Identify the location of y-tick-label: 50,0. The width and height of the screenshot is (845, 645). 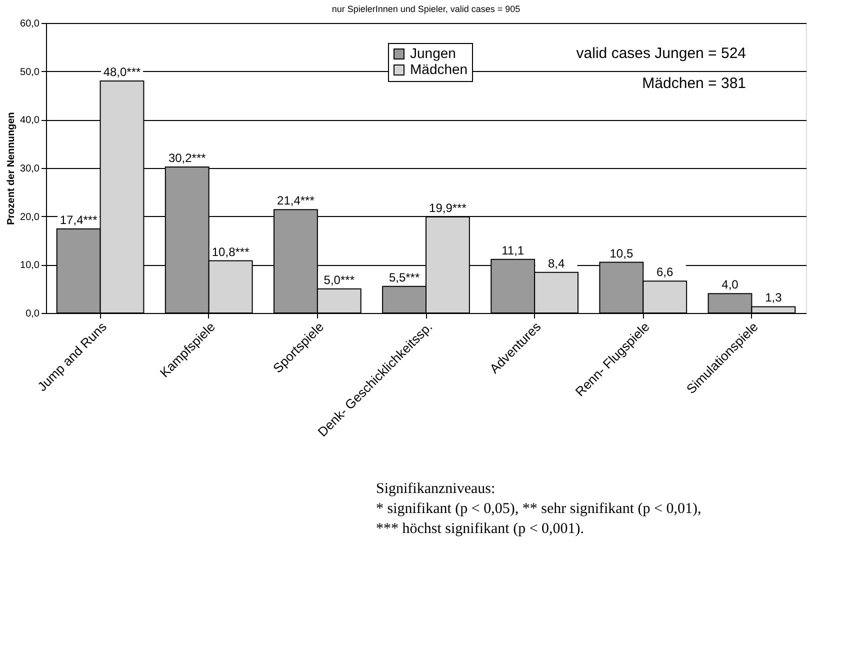
(30, 72).